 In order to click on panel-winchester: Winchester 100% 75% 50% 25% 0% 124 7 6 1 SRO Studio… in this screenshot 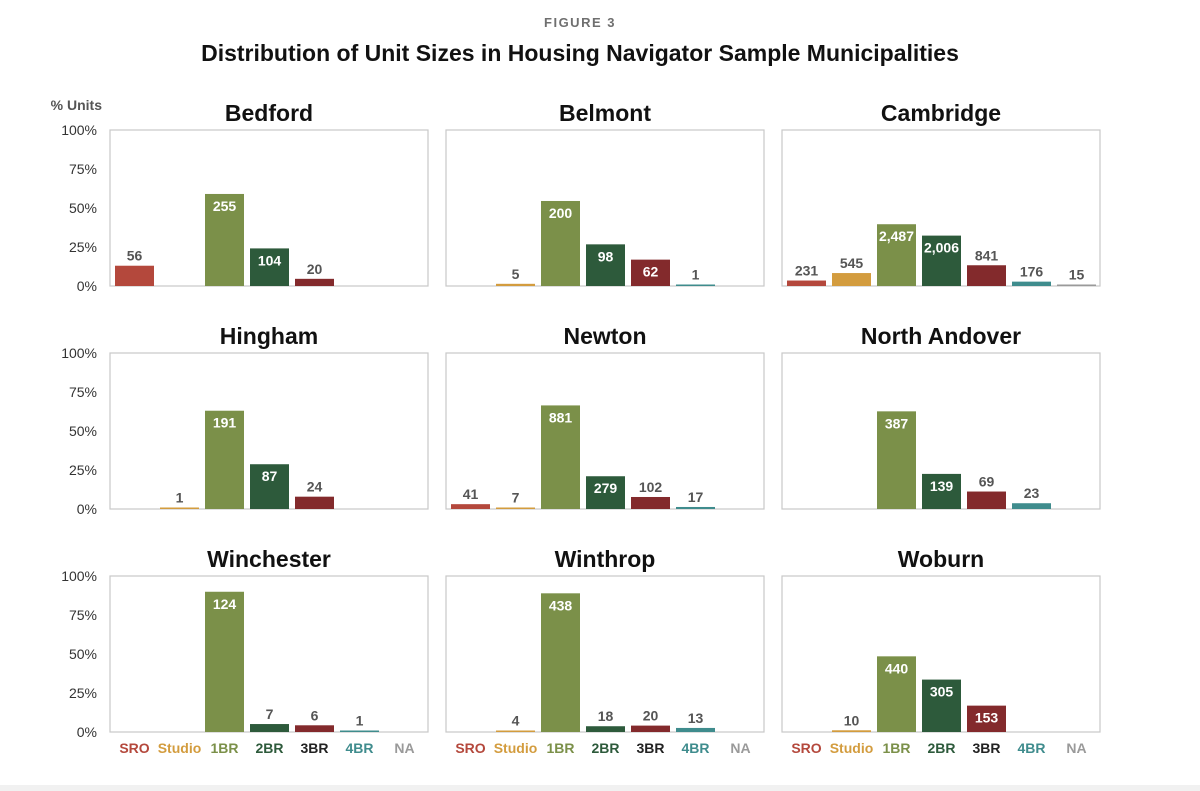, I will do `click(245, 651)`.